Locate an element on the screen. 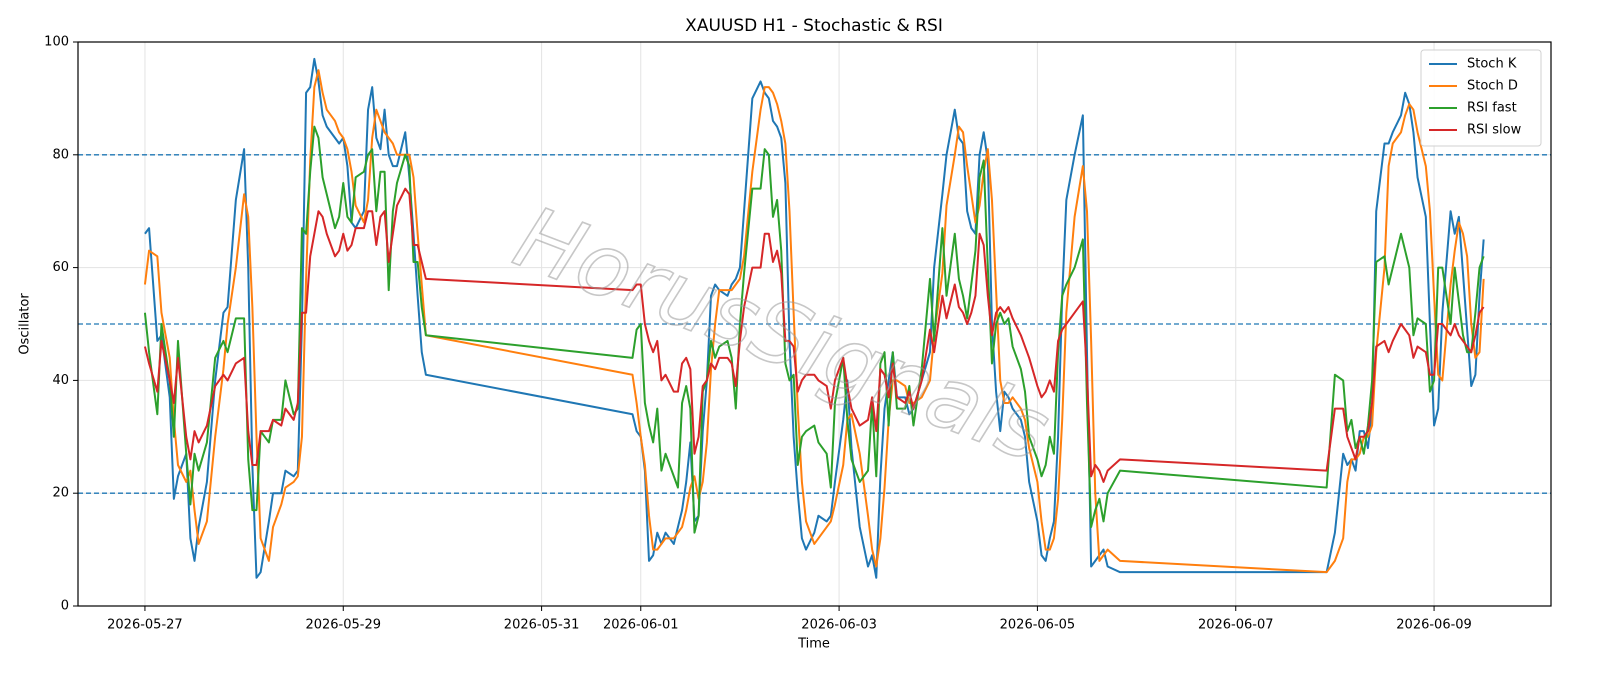 The image size is (1600, 686). legend-label: Stoch K is located at coordinates (1492, 64).